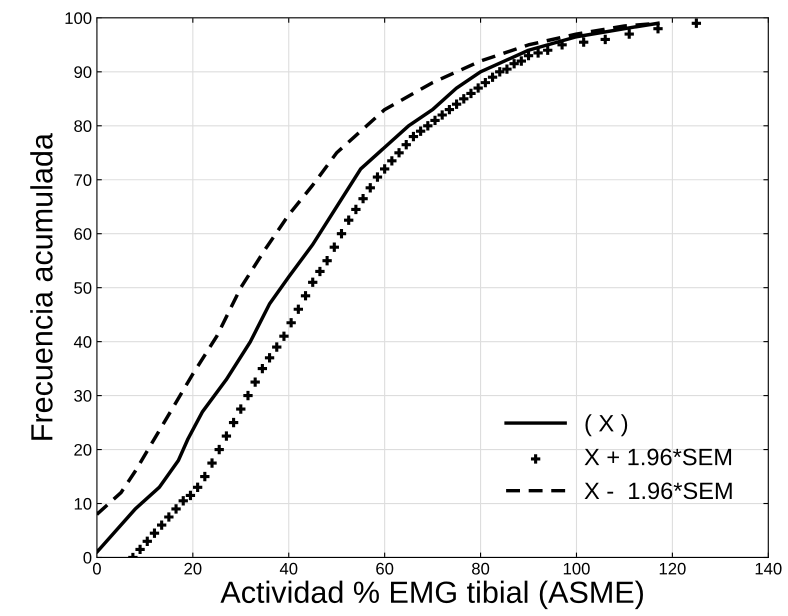 The image size is (788, 616). What do you see at coordinates (673, 568) in the screenshot?
I see `x-tick-label: 120` at bounding box center [673, 568].